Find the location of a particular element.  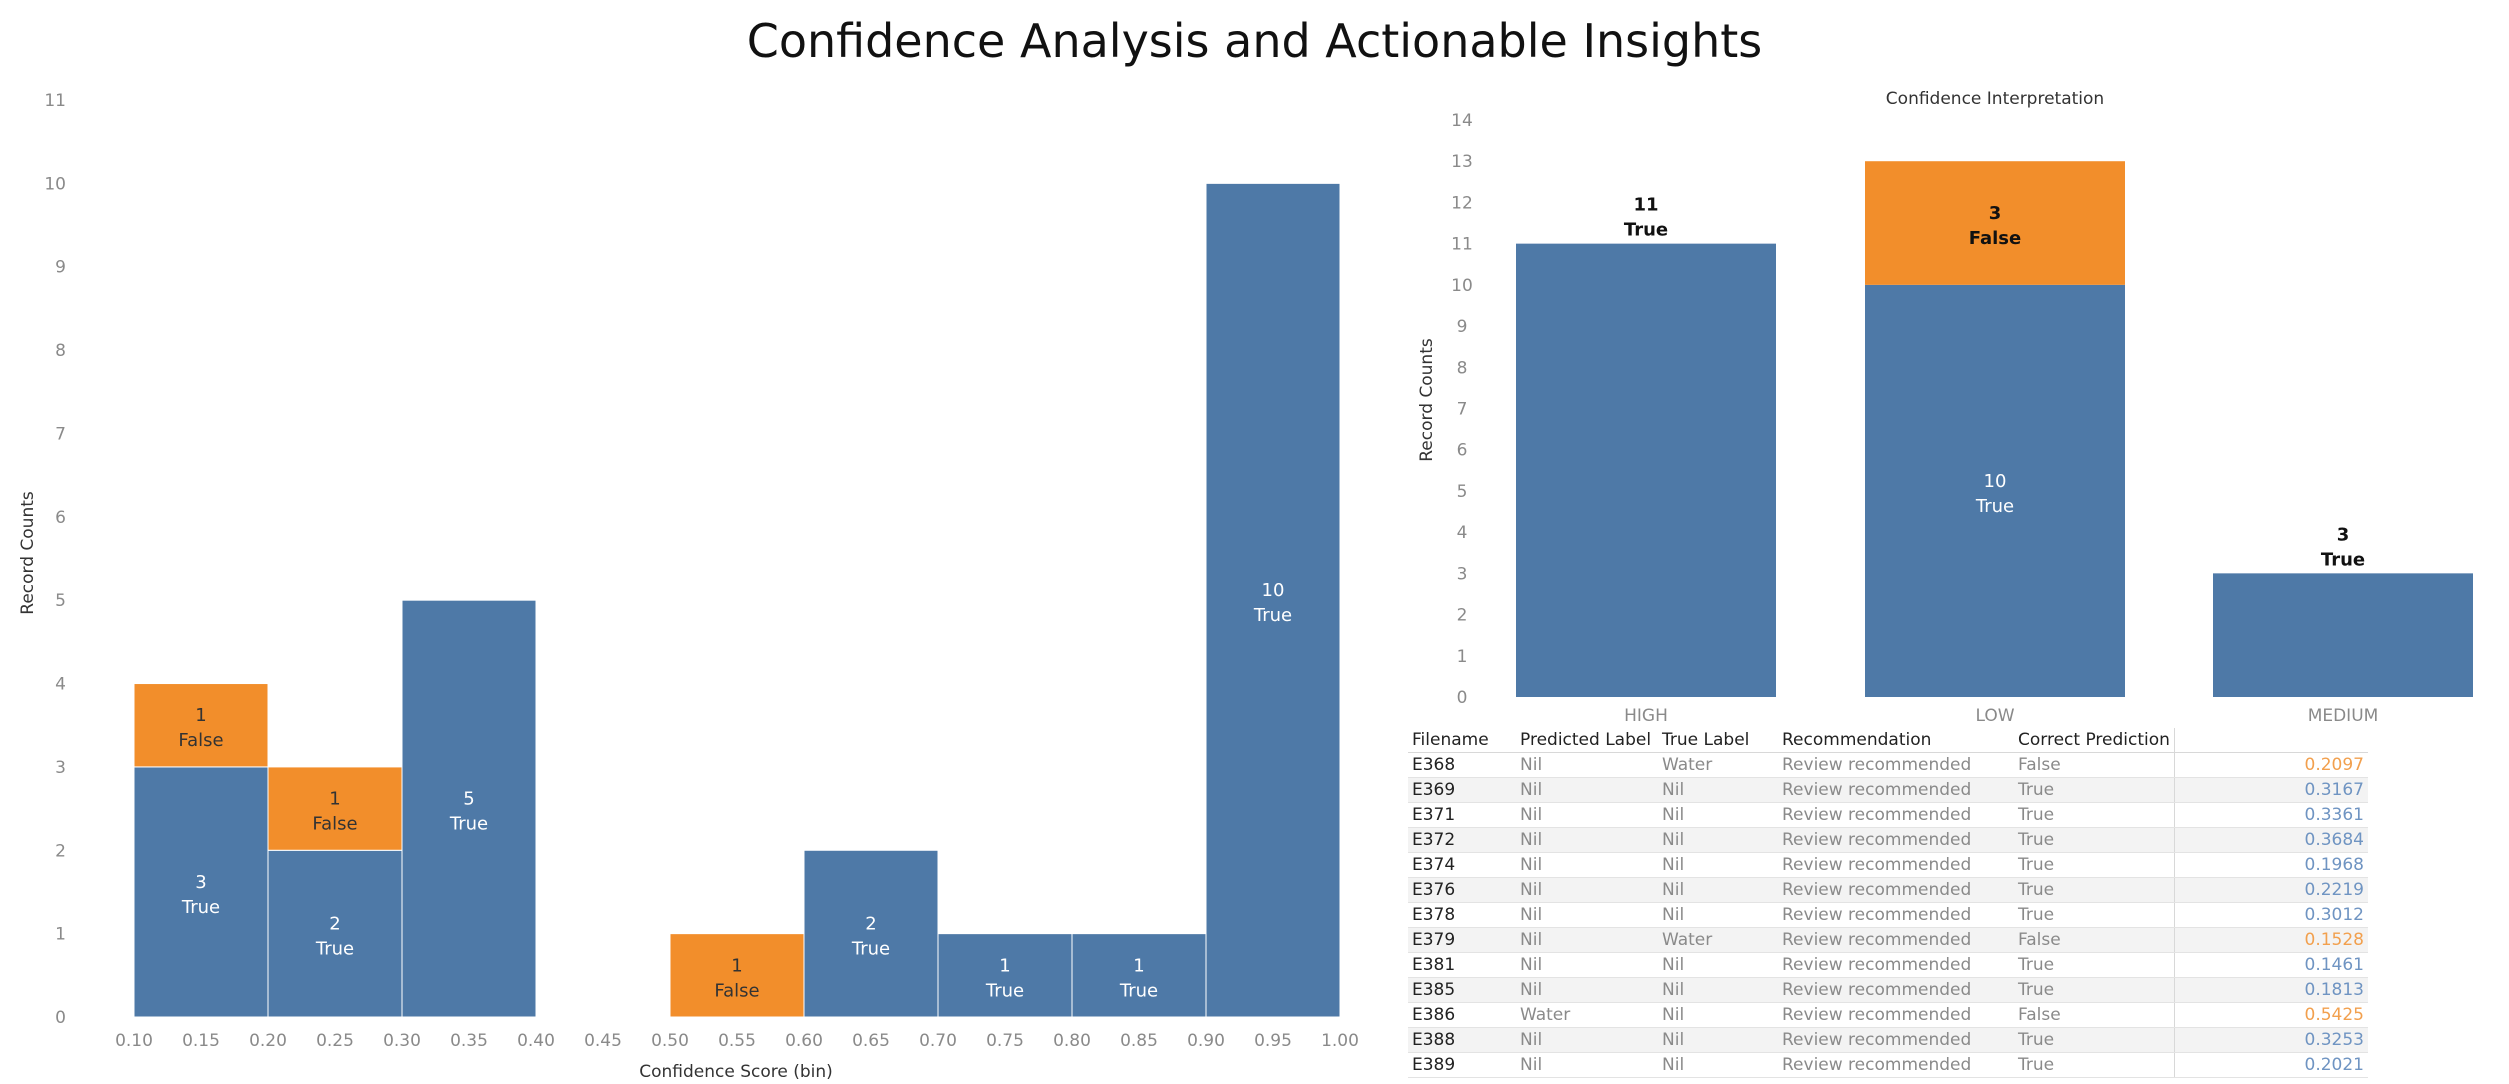

cell-correct-prediction: False is located at coordinates (2094, 765).